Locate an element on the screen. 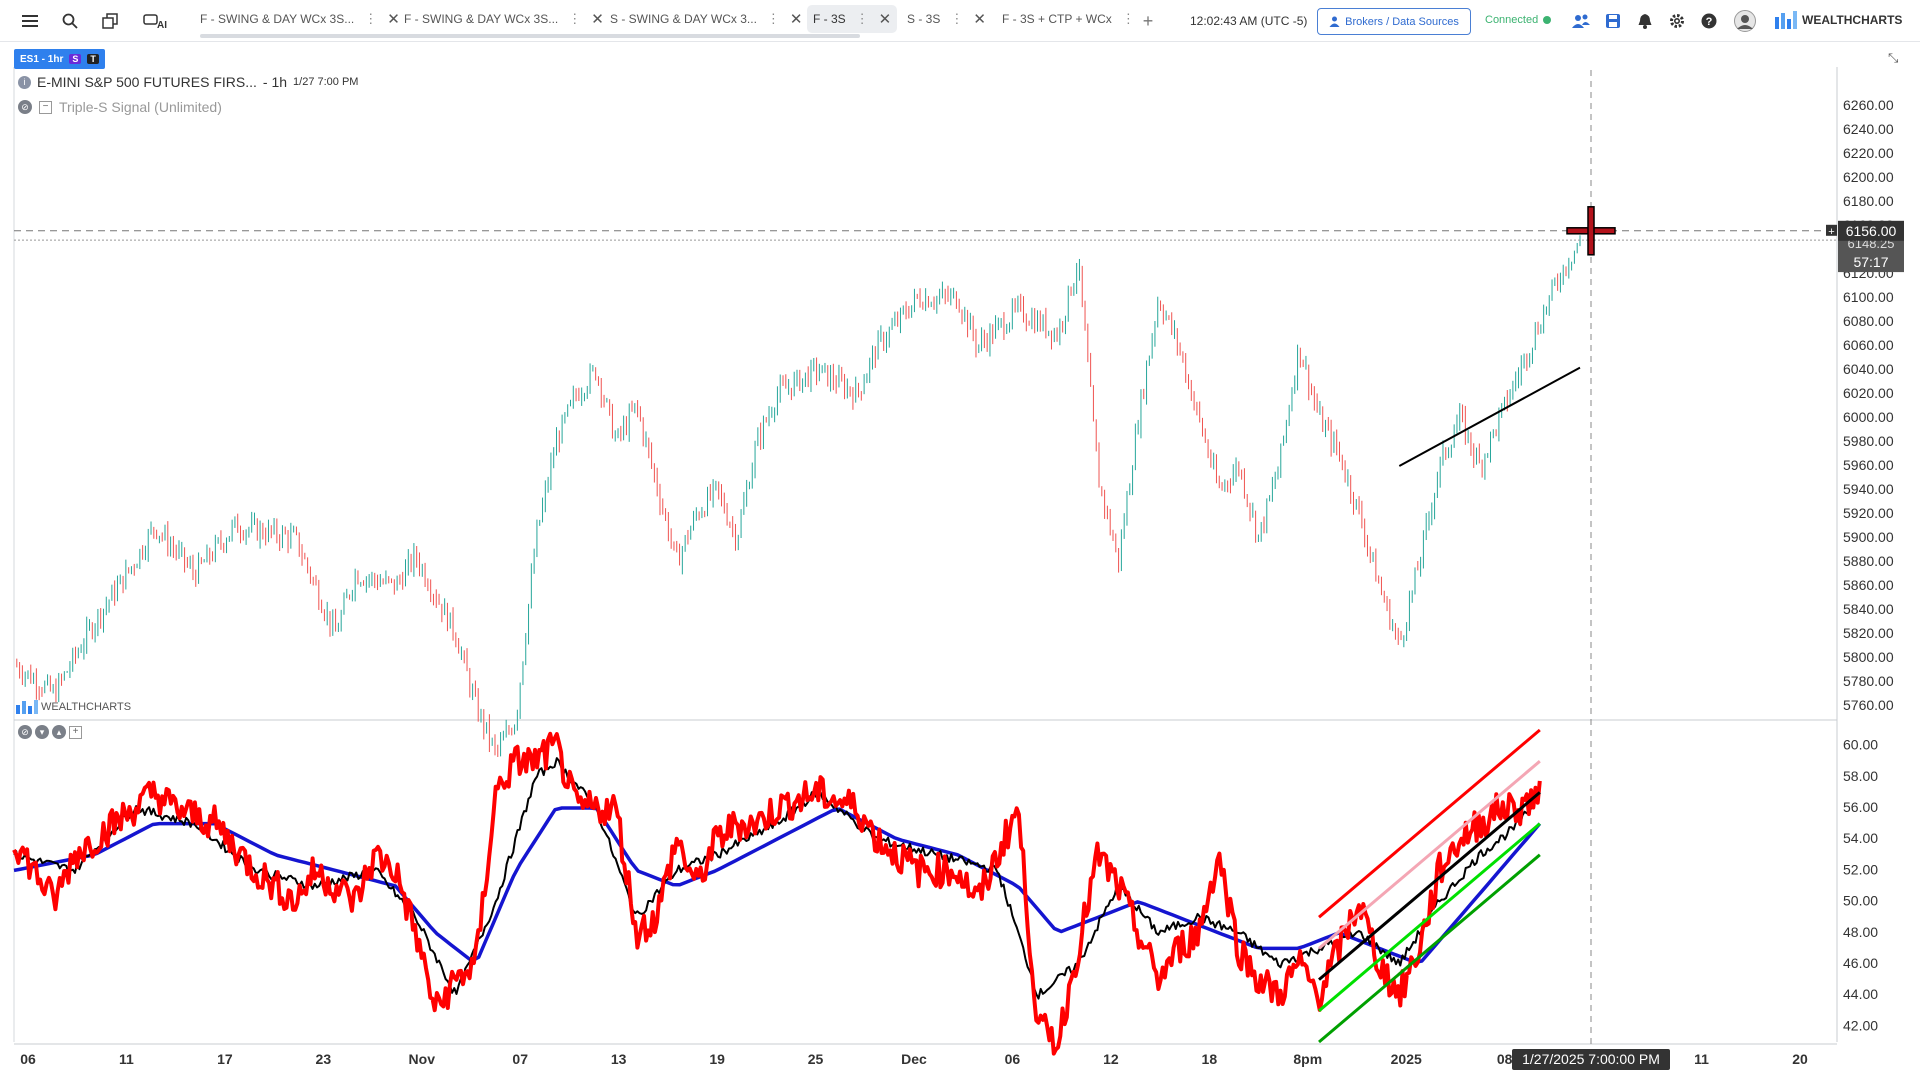 This screenshot has height=1080, width=1920. crosshair-time-label: 1/27/2025 7:00:00 PM is located at coordinates (1591, 1059).